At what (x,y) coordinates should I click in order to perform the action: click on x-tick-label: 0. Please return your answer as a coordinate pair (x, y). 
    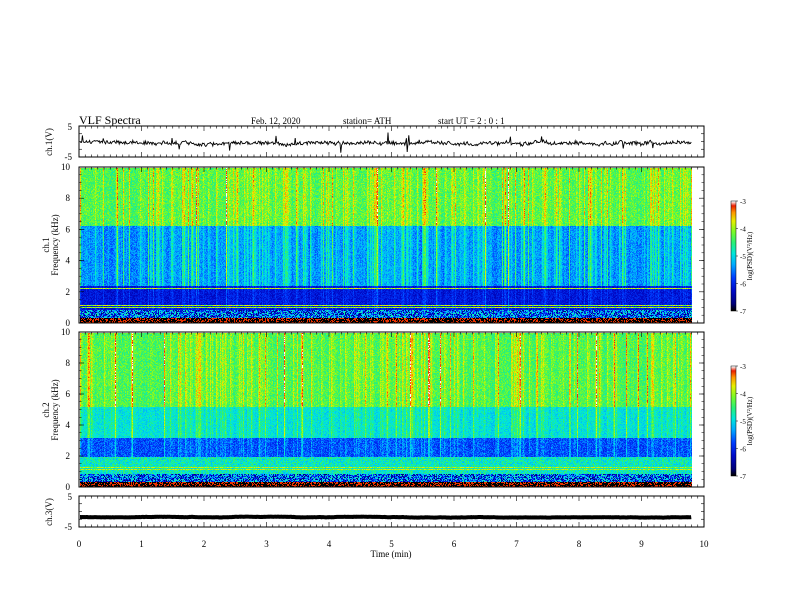
    Looking at the image, I should click on (79, 544).